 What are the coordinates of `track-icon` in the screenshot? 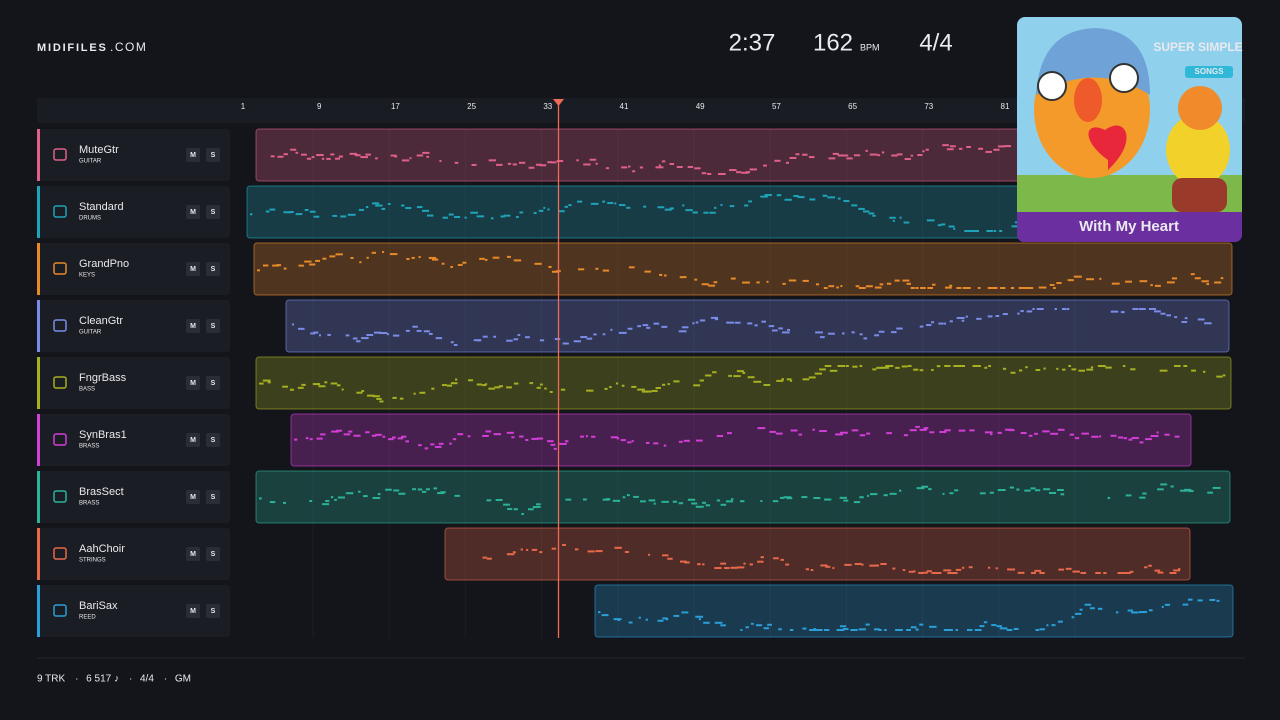 It's located at (60, 439).